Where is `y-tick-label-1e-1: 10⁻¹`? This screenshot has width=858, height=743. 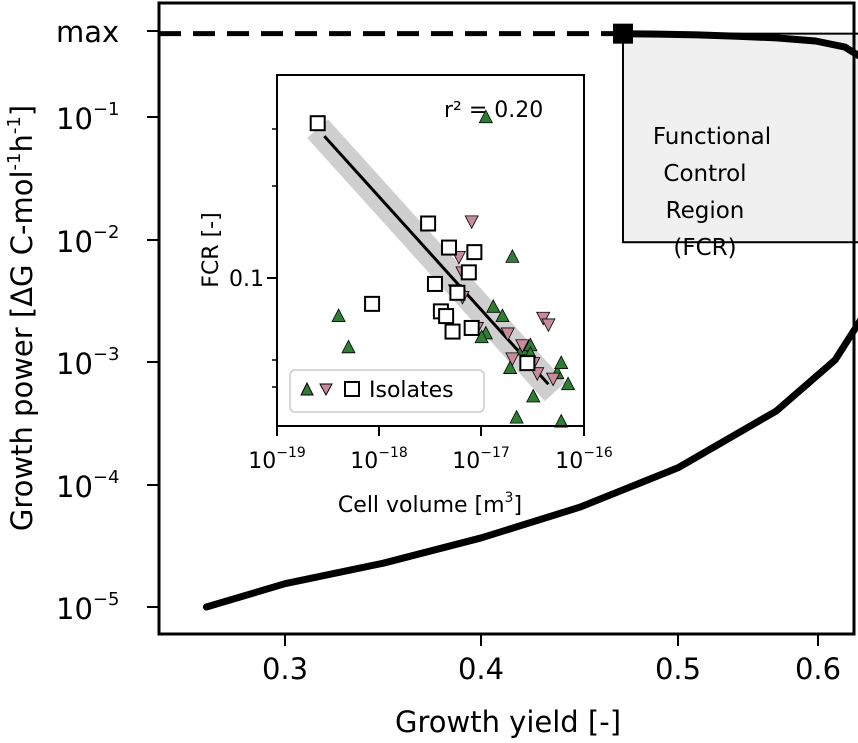
y-tick-label-1e-1: 10⁻¹ is located at coordinates (87, 117).